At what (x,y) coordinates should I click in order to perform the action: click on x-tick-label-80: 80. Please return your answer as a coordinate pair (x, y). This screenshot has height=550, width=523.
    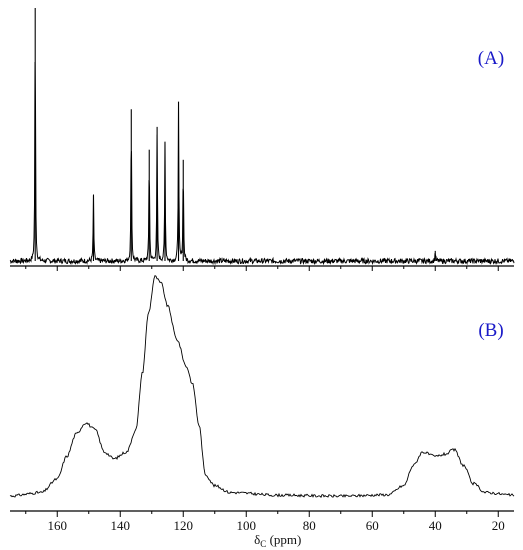
    Looking at the image, I should click on (309, 525).